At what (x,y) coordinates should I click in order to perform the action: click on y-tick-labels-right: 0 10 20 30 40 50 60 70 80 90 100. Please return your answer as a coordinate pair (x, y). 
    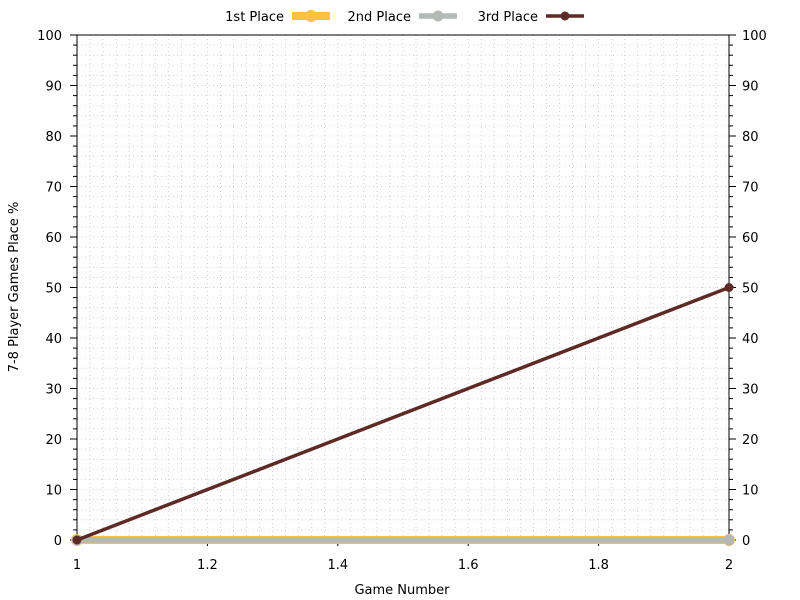
    Looking at the image, I should click on (754, 289).